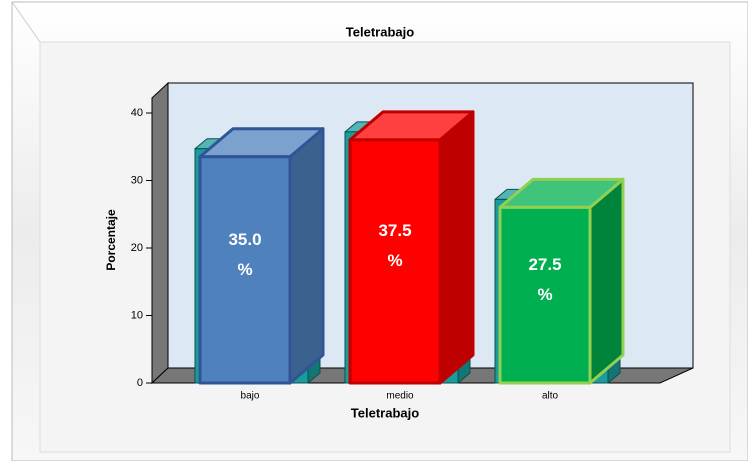  What do you see at coordinates (26, 22) in the screenshot?
I see `frame-edge` at bounding box center [26, 22].